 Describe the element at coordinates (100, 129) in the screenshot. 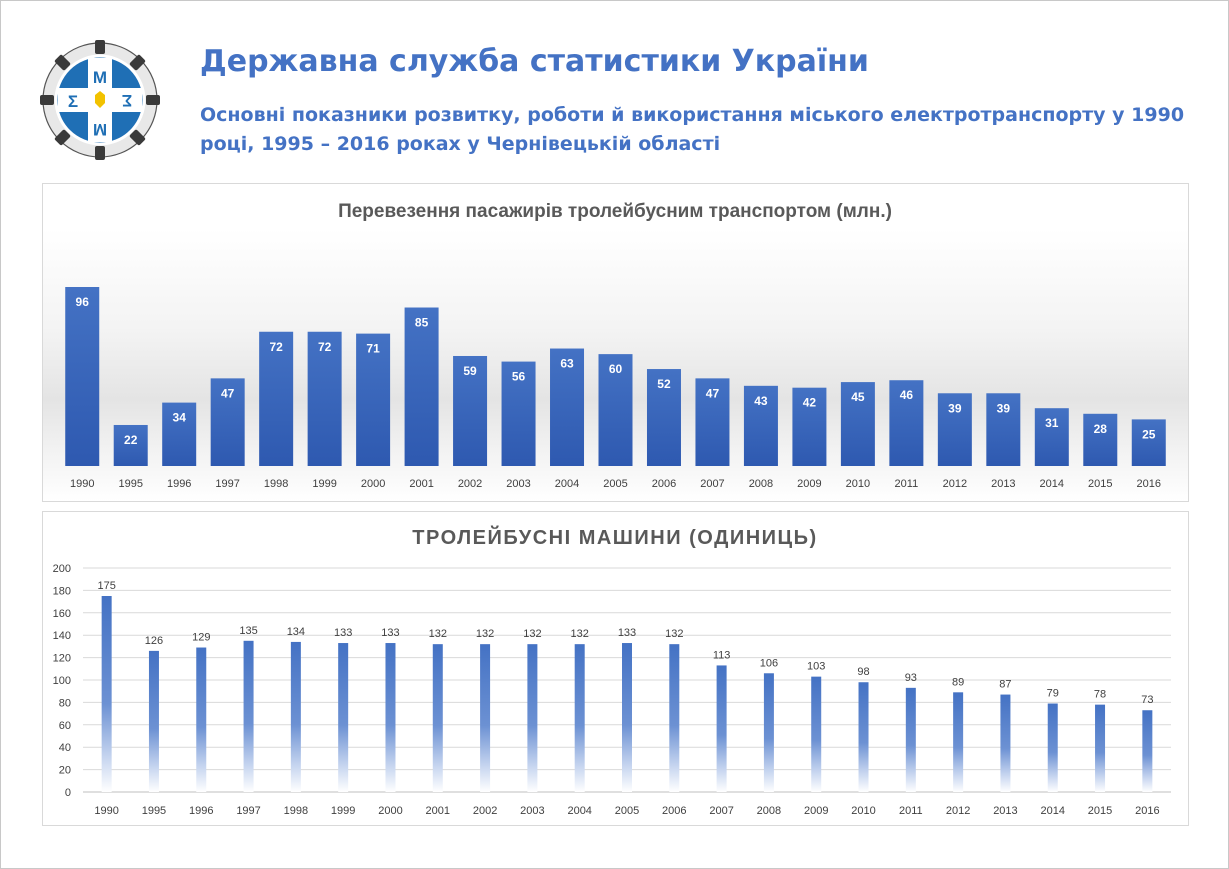

I see `svg-text: M` at that location.